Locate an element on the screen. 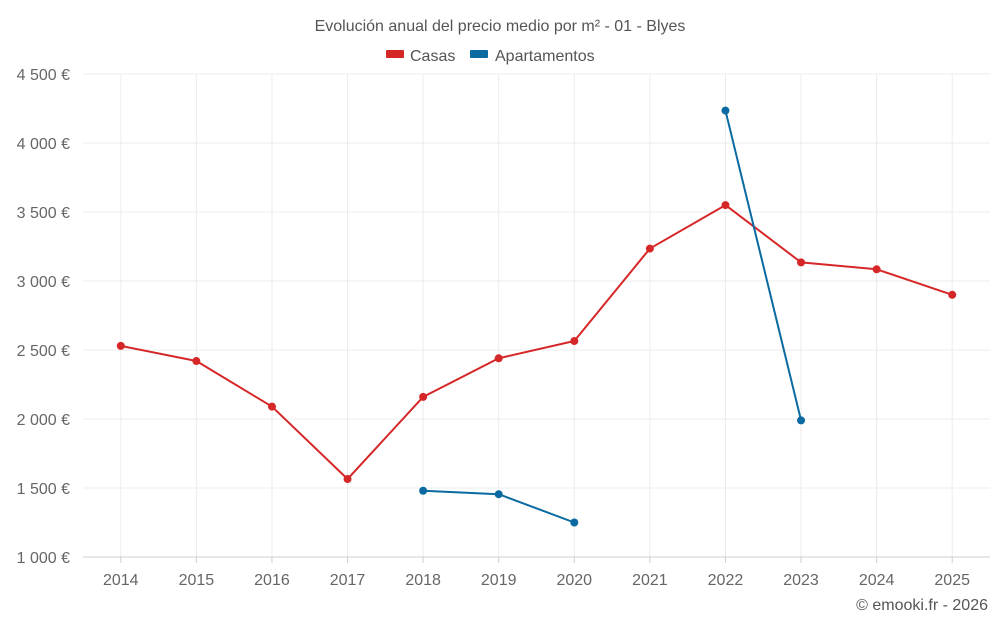  x-tick-label: 2023 is located at coordinates (801, 580).